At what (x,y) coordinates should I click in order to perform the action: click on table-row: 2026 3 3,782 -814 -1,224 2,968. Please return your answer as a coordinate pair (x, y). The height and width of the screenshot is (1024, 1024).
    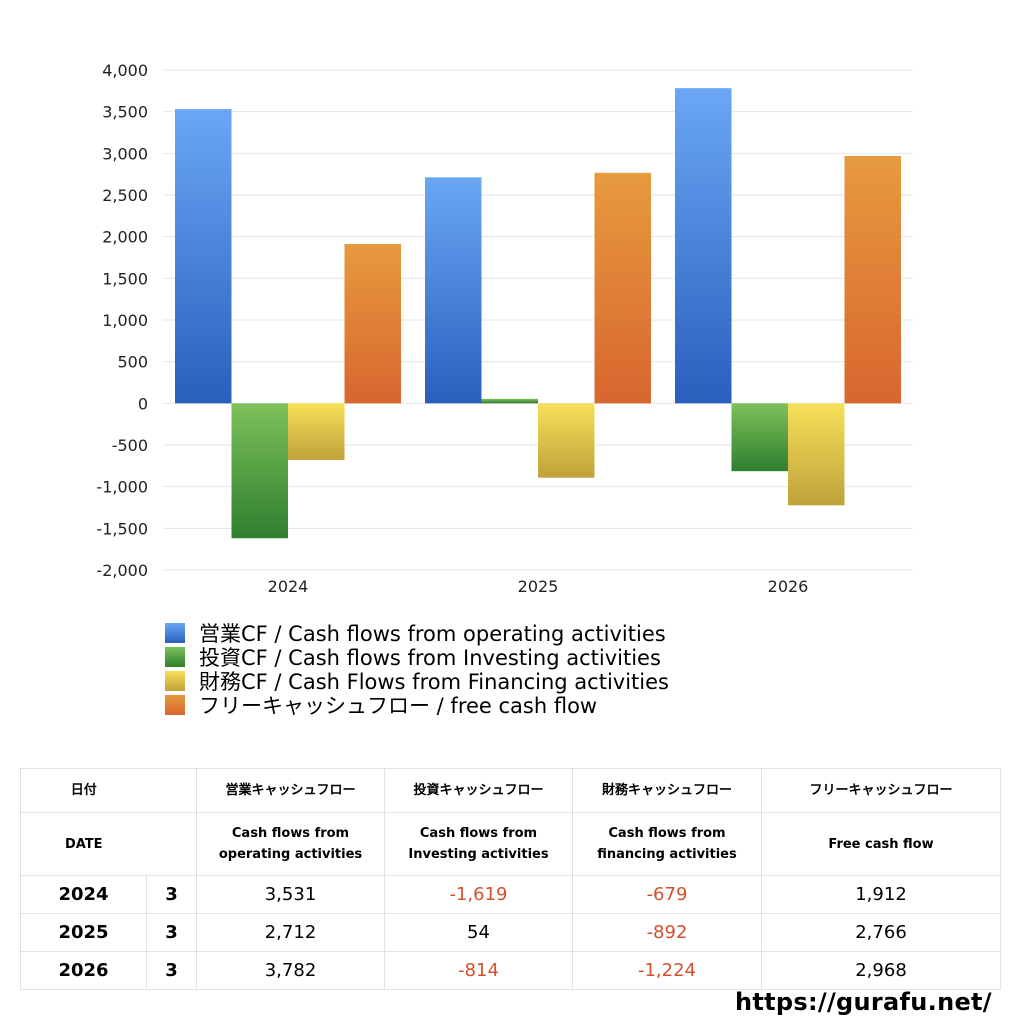
    Looking at the image, I should click on (510, 970).